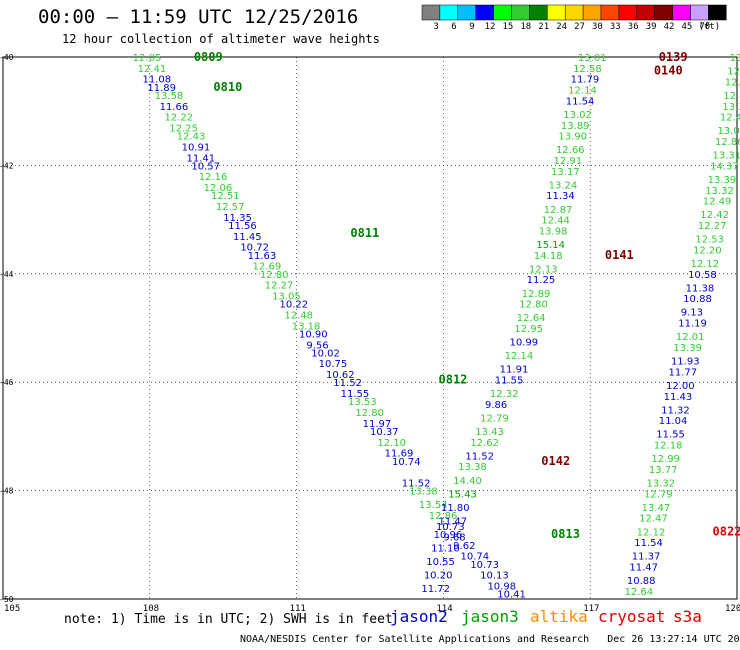  What do you see at coordinates (237, 218) in the screenshot?
I see `wave-height-label: 11.35` at bounding box center [237, 218].